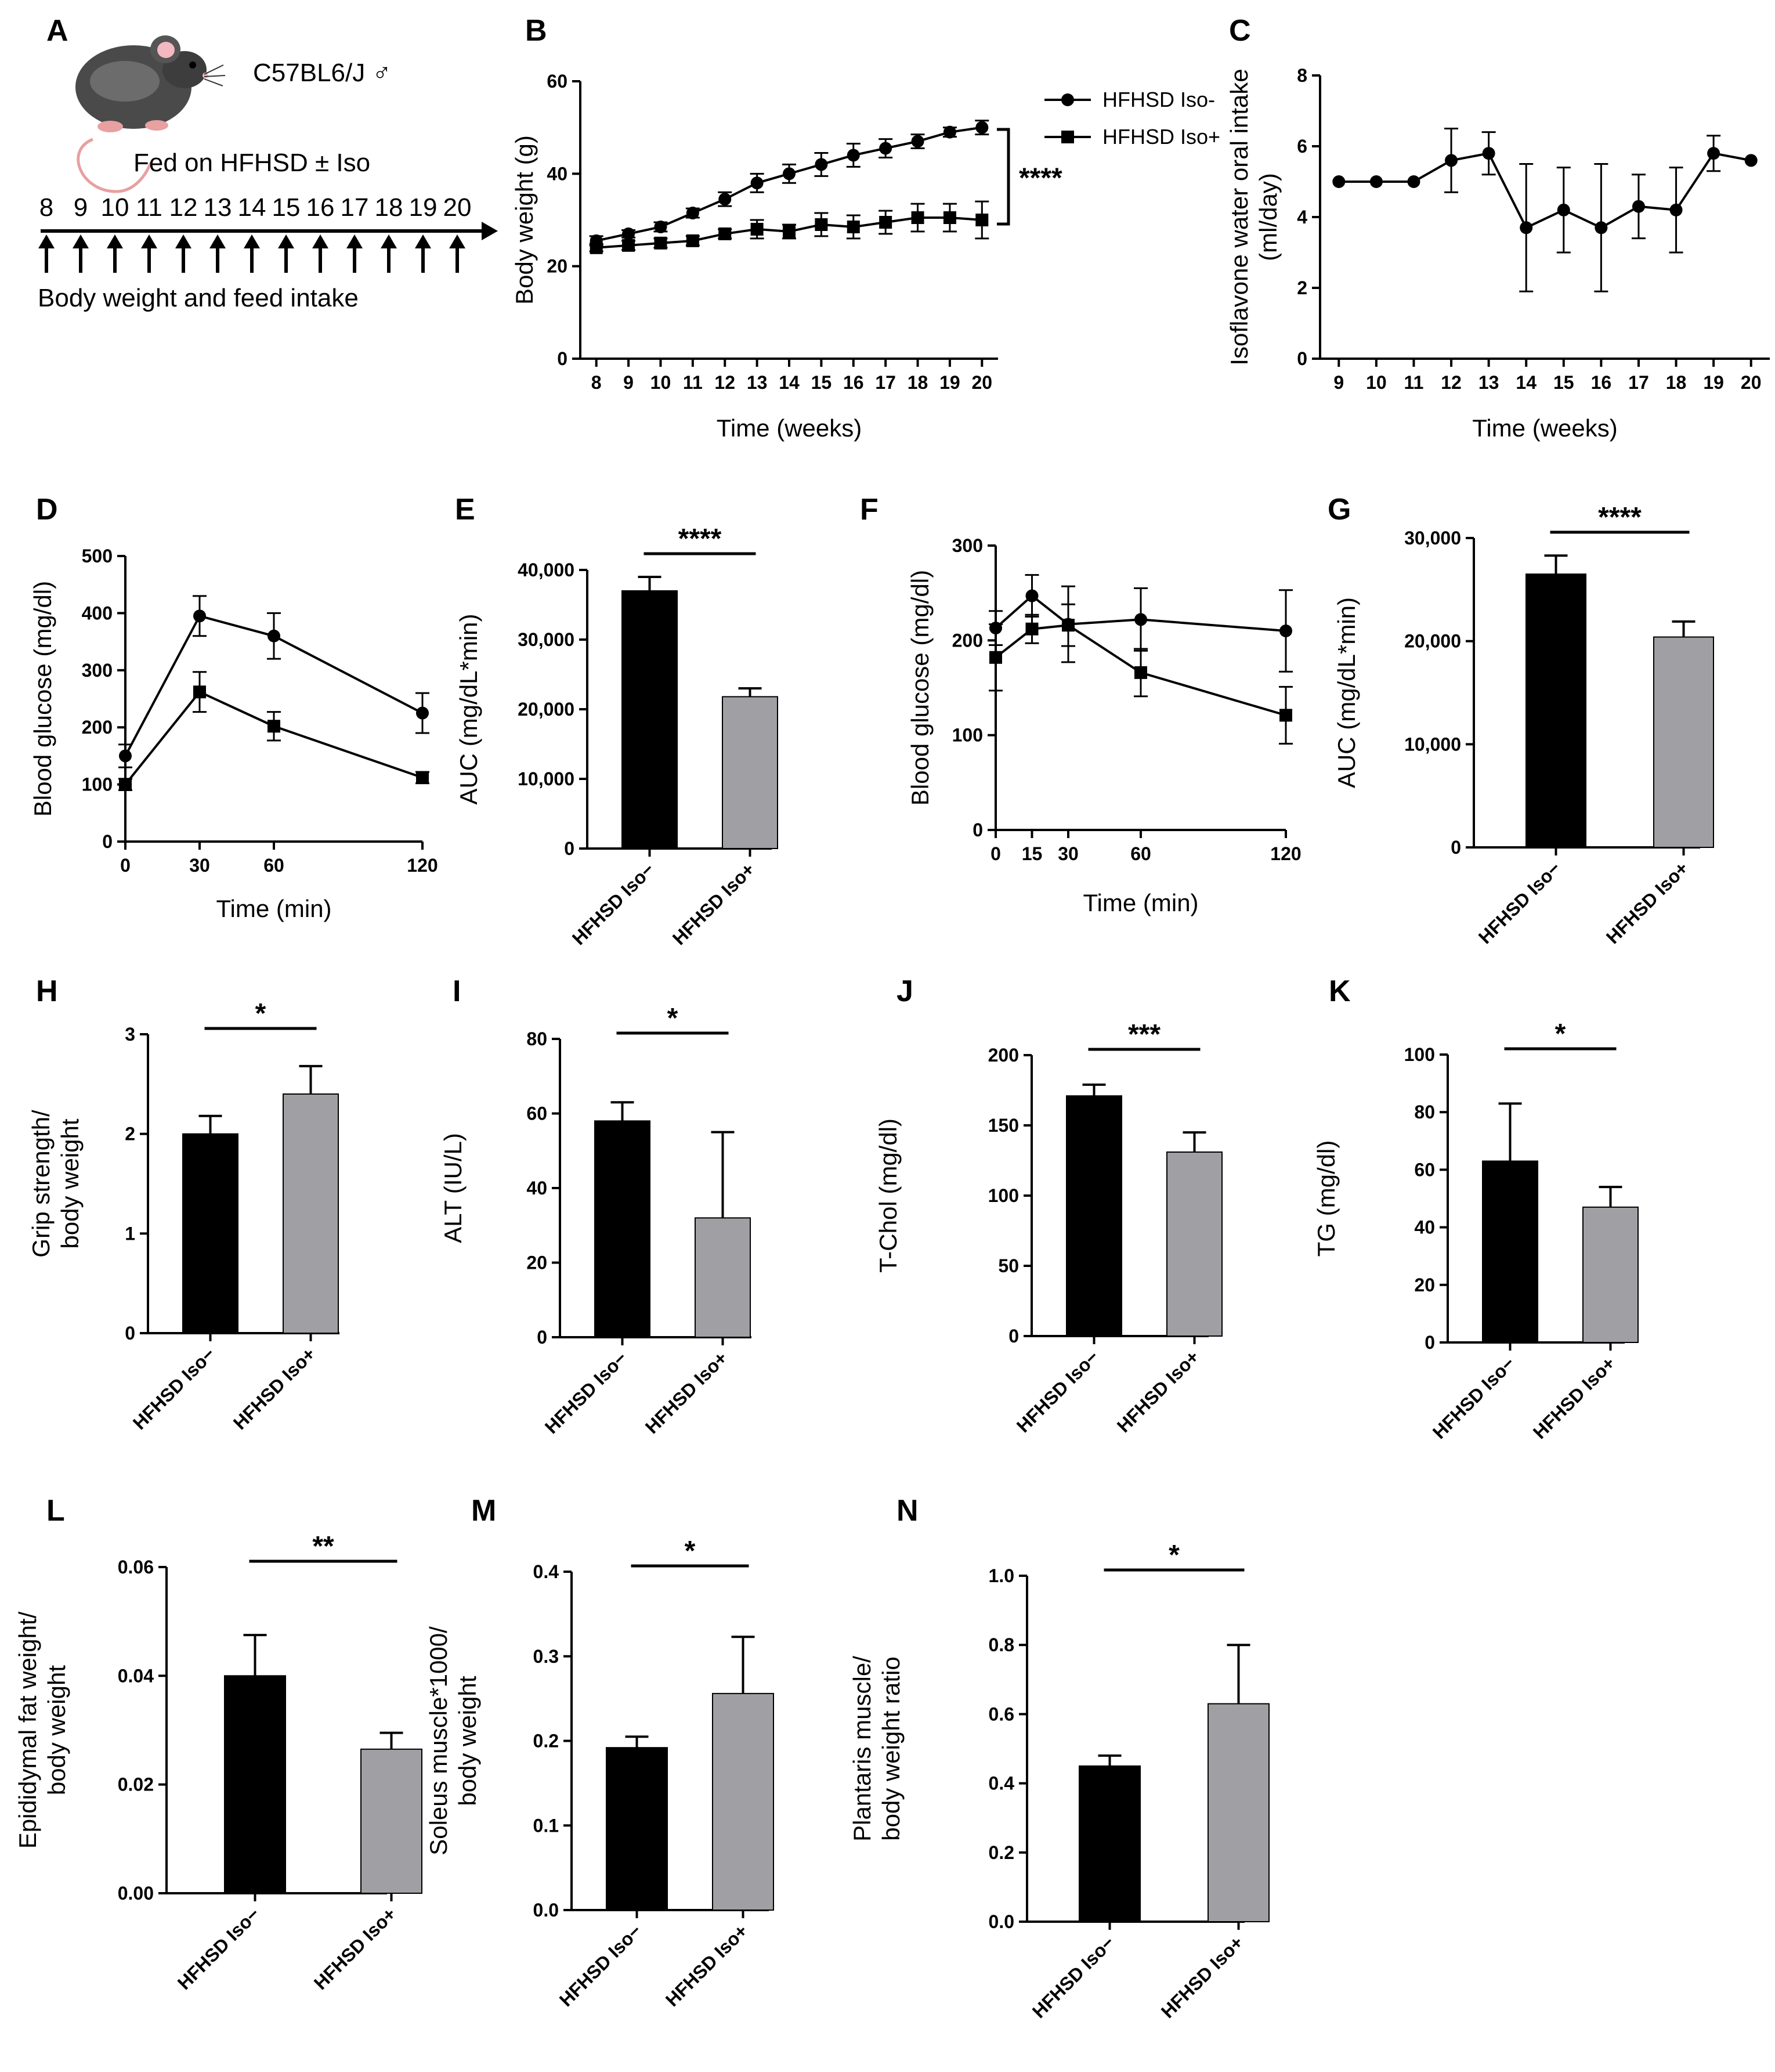 The height and width of the screenshot is (2072, 1775). I want to click on panel-letter-h: H, so click(47, 991).